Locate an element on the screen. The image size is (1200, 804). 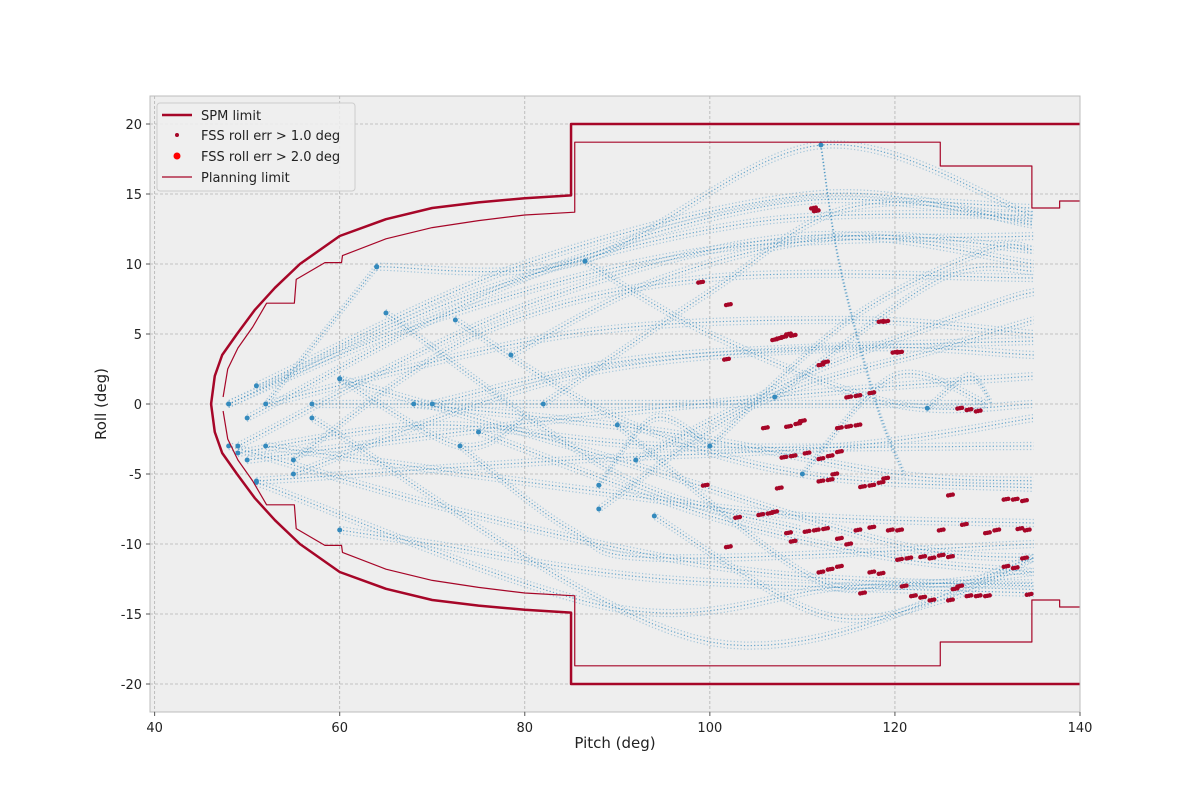
legend-label-planning-limit: Planning limit is located at coordinates (245, 178).